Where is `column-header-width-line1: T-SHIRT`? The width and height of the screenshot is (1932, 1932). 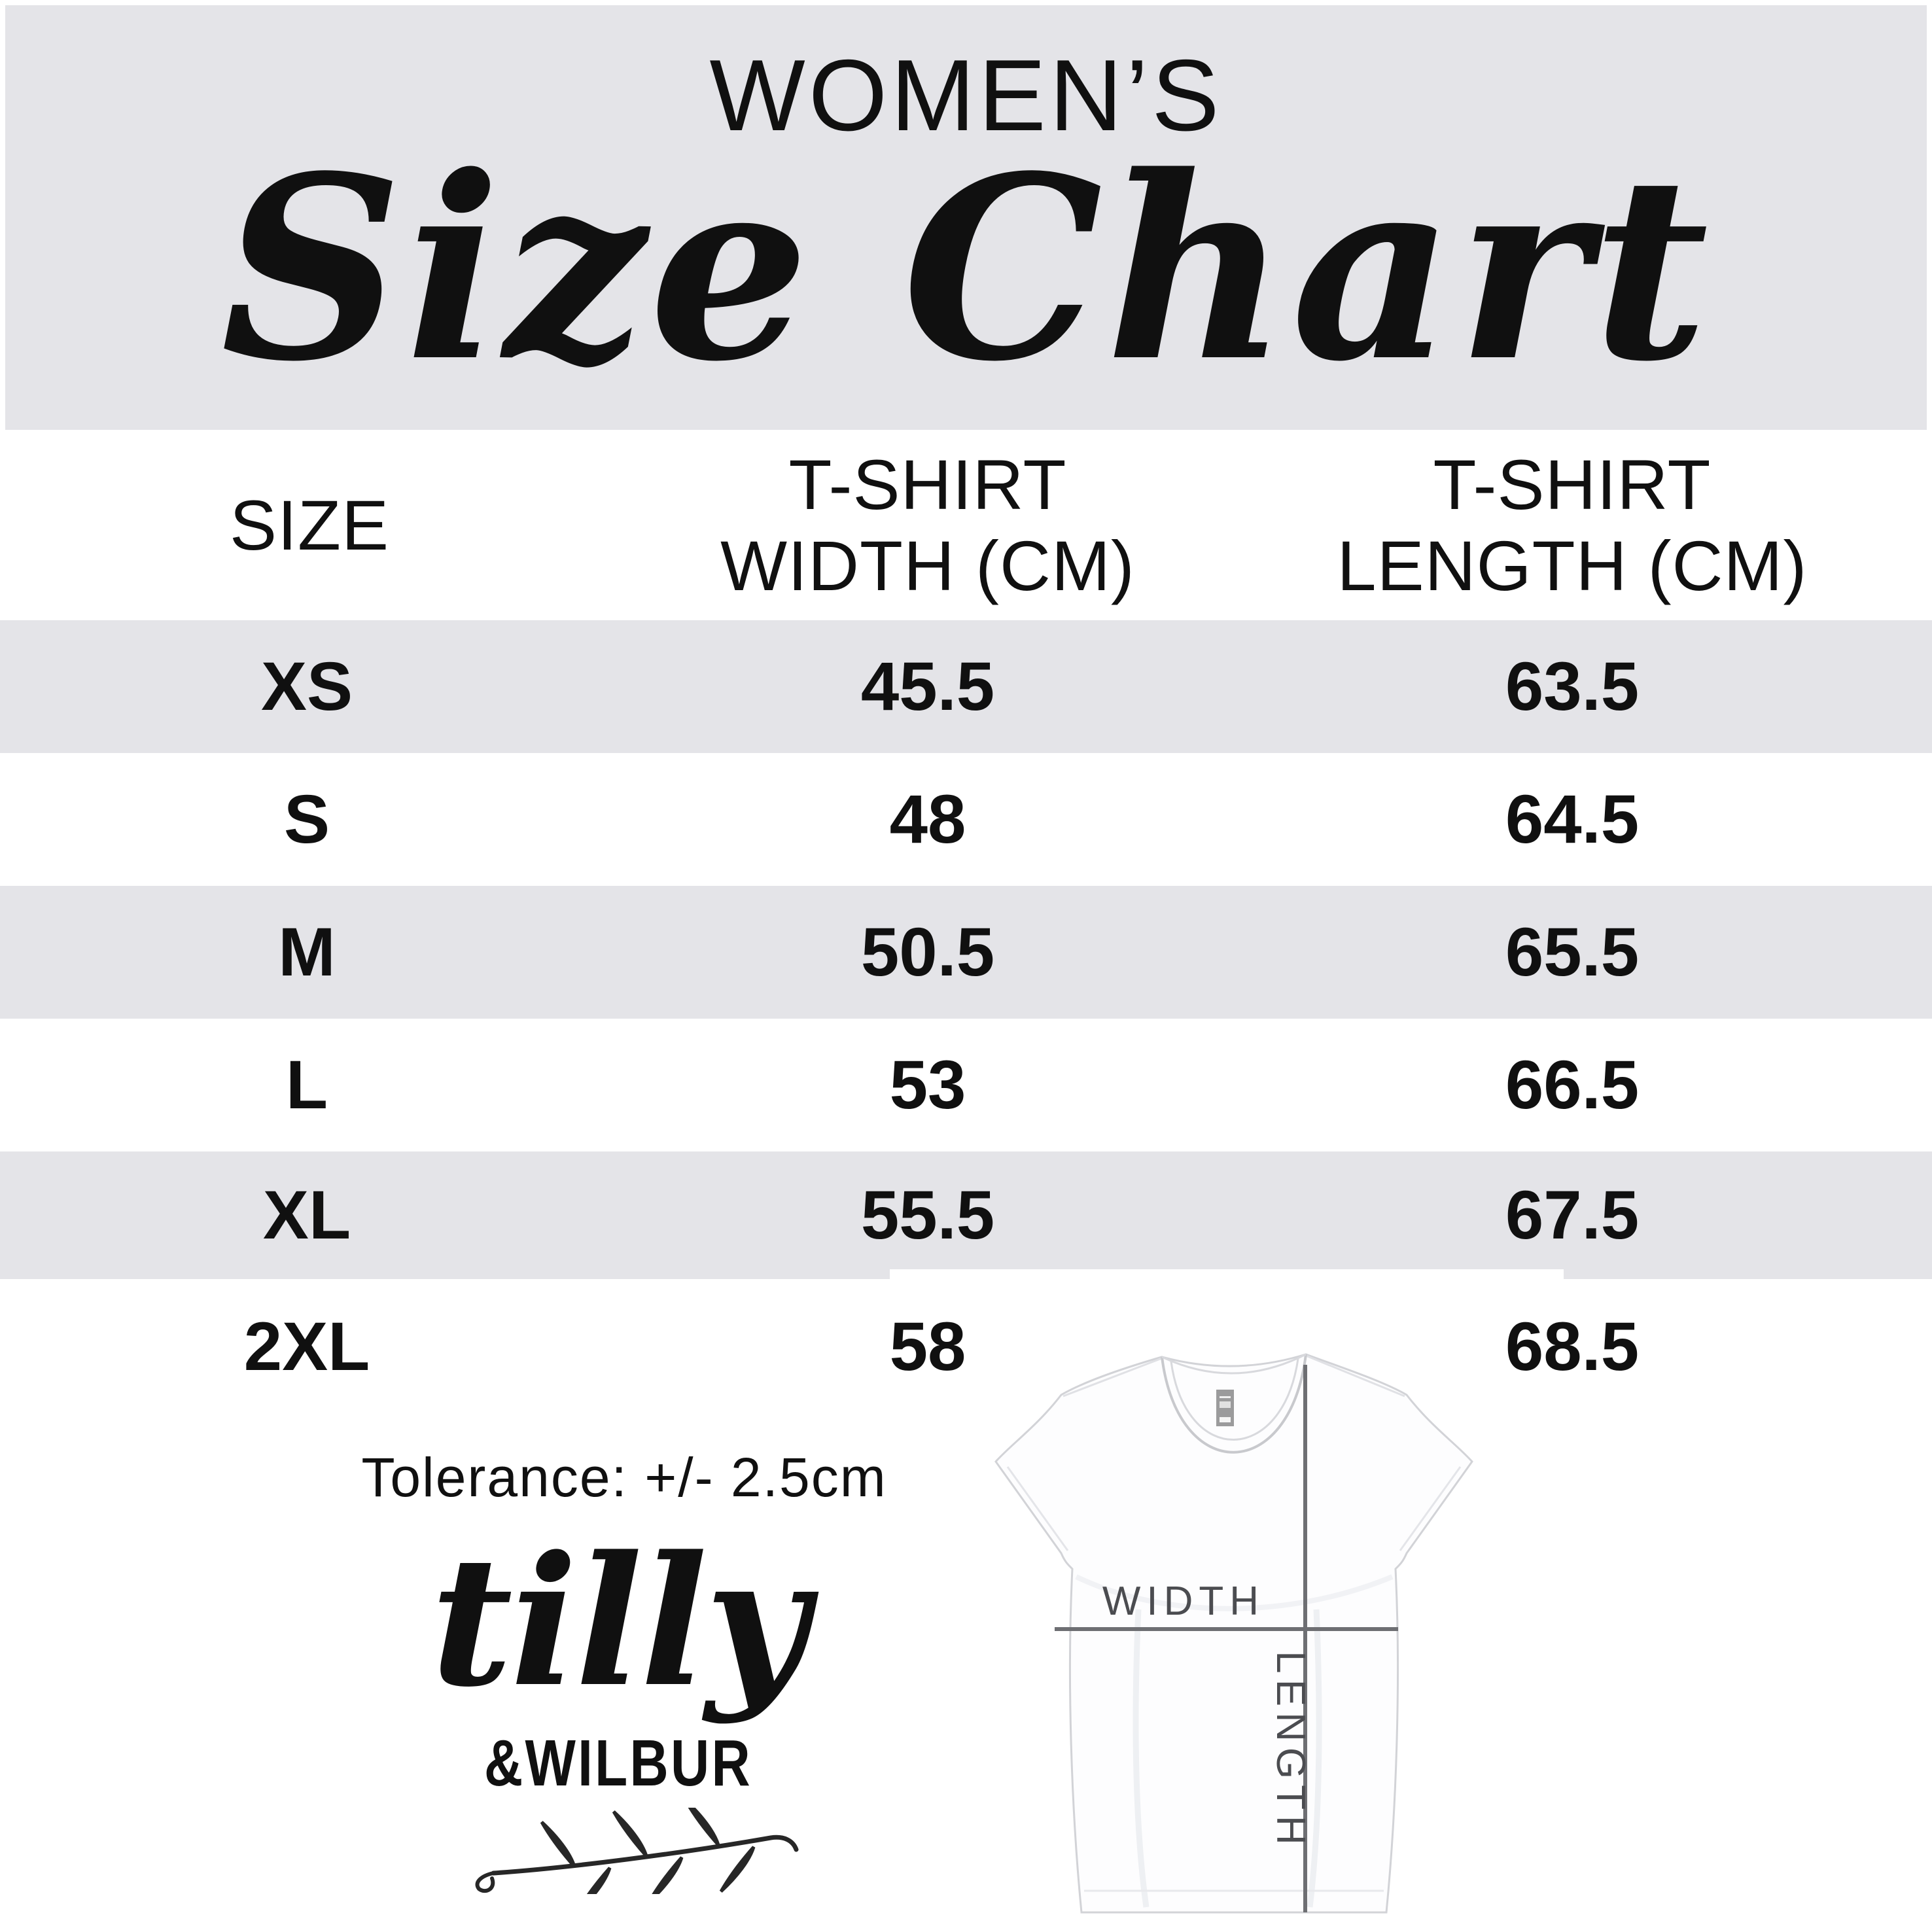
column-header-width-line1: T-SHIRT is located at coordinates (927, 484).